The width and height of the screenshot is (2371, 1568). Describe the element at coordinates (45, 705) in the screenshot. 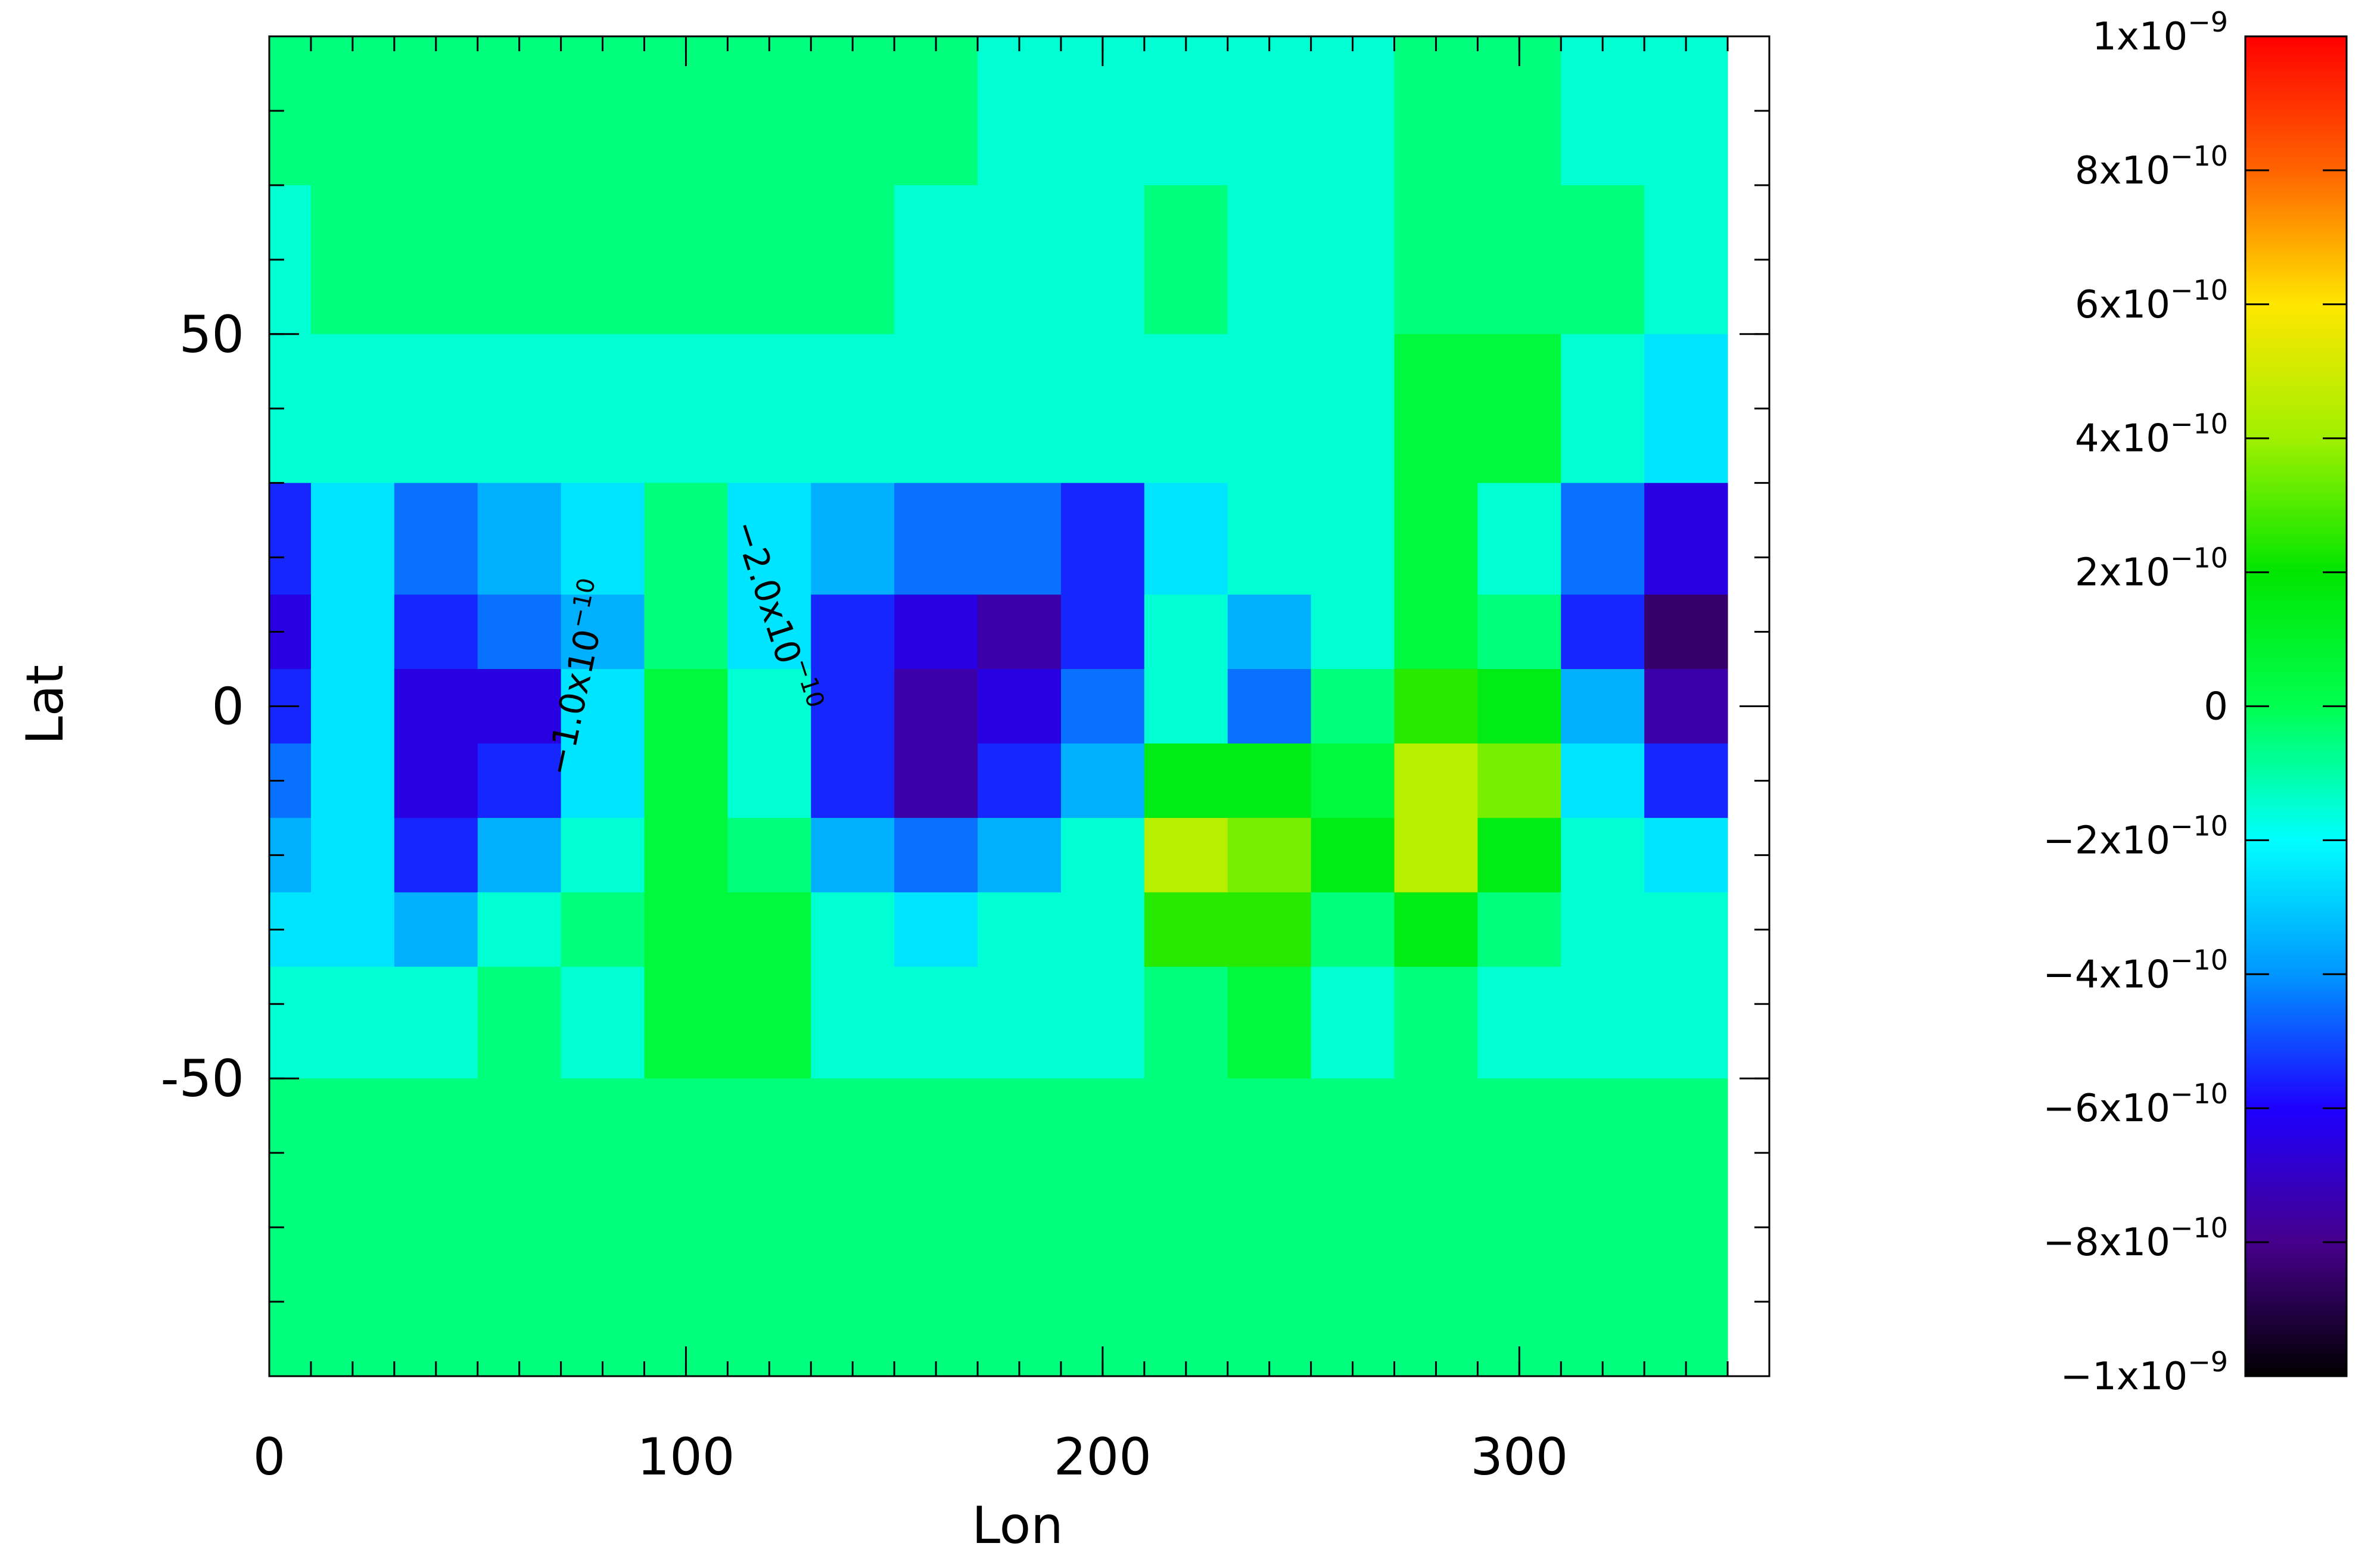

I see `y-axis-title: Lat` at that location.